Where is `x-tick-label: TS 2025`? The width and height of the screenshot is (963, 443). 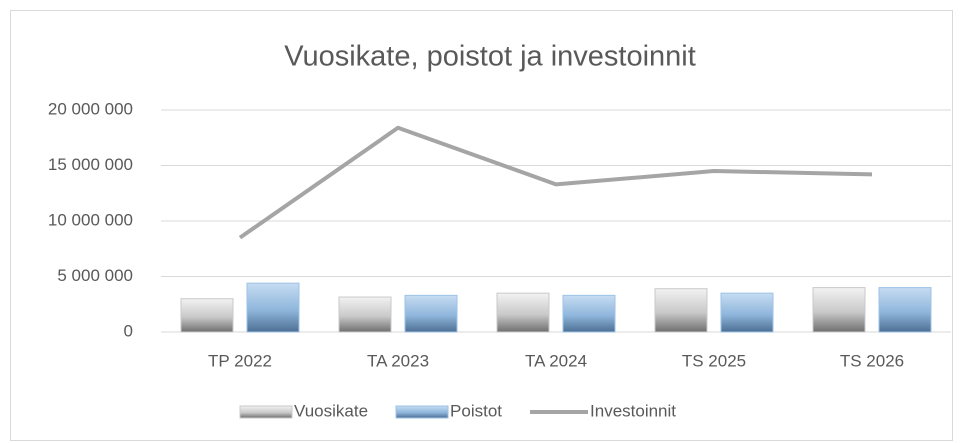 x-tick-label: TS 2025 is located at coordinates (714, 360).